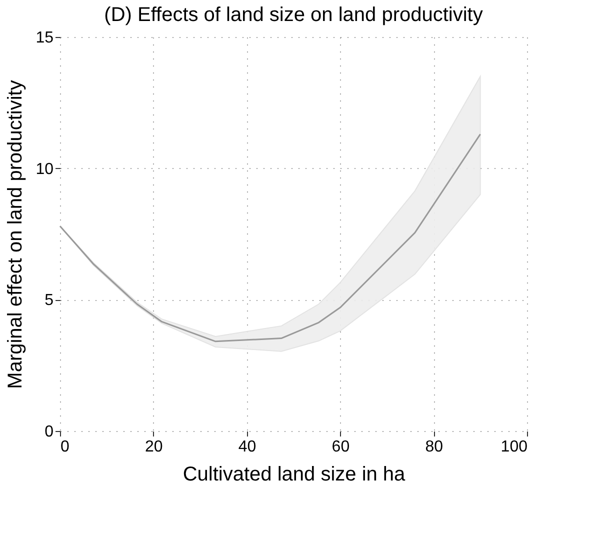 Image resolution: width=597 pixels, height=545 pixels. I want to click on y-axis-title: Marginal effect on land productivity, so click(15, 234).